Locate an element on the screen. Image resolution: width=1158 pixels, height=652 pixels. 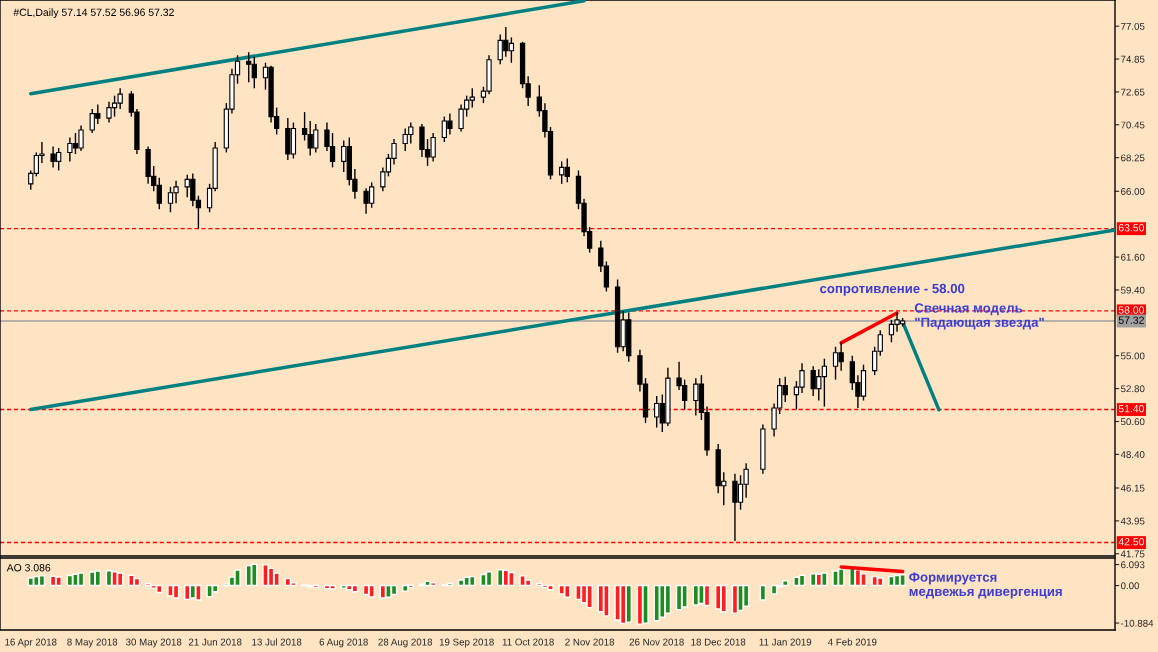
x-tick-label: 19 Sep 2018 is located at coordinates (466, 643).